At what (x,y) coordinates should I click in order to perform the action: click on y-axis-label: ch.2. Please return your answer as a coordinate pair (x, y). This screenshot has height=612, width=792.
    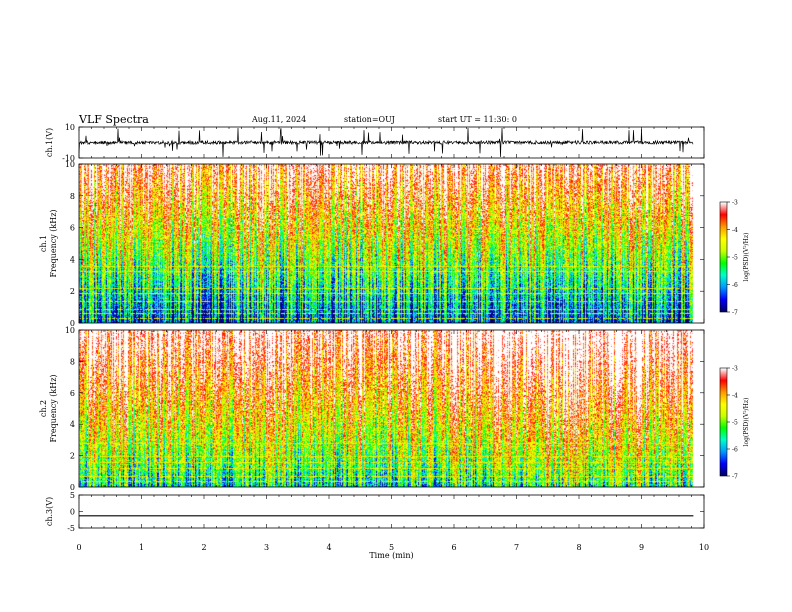
    Looking at the image, I should click on (43, 408).